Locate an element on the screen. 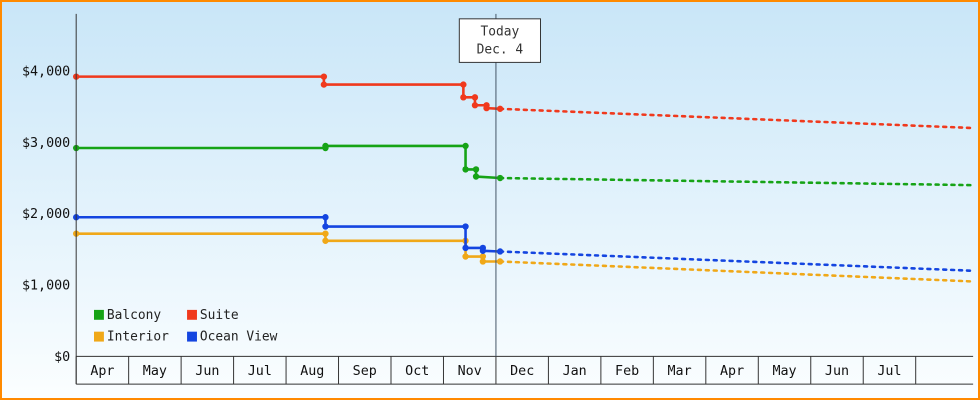  x-tick-label: Oct is located at coordinates (417, 371).